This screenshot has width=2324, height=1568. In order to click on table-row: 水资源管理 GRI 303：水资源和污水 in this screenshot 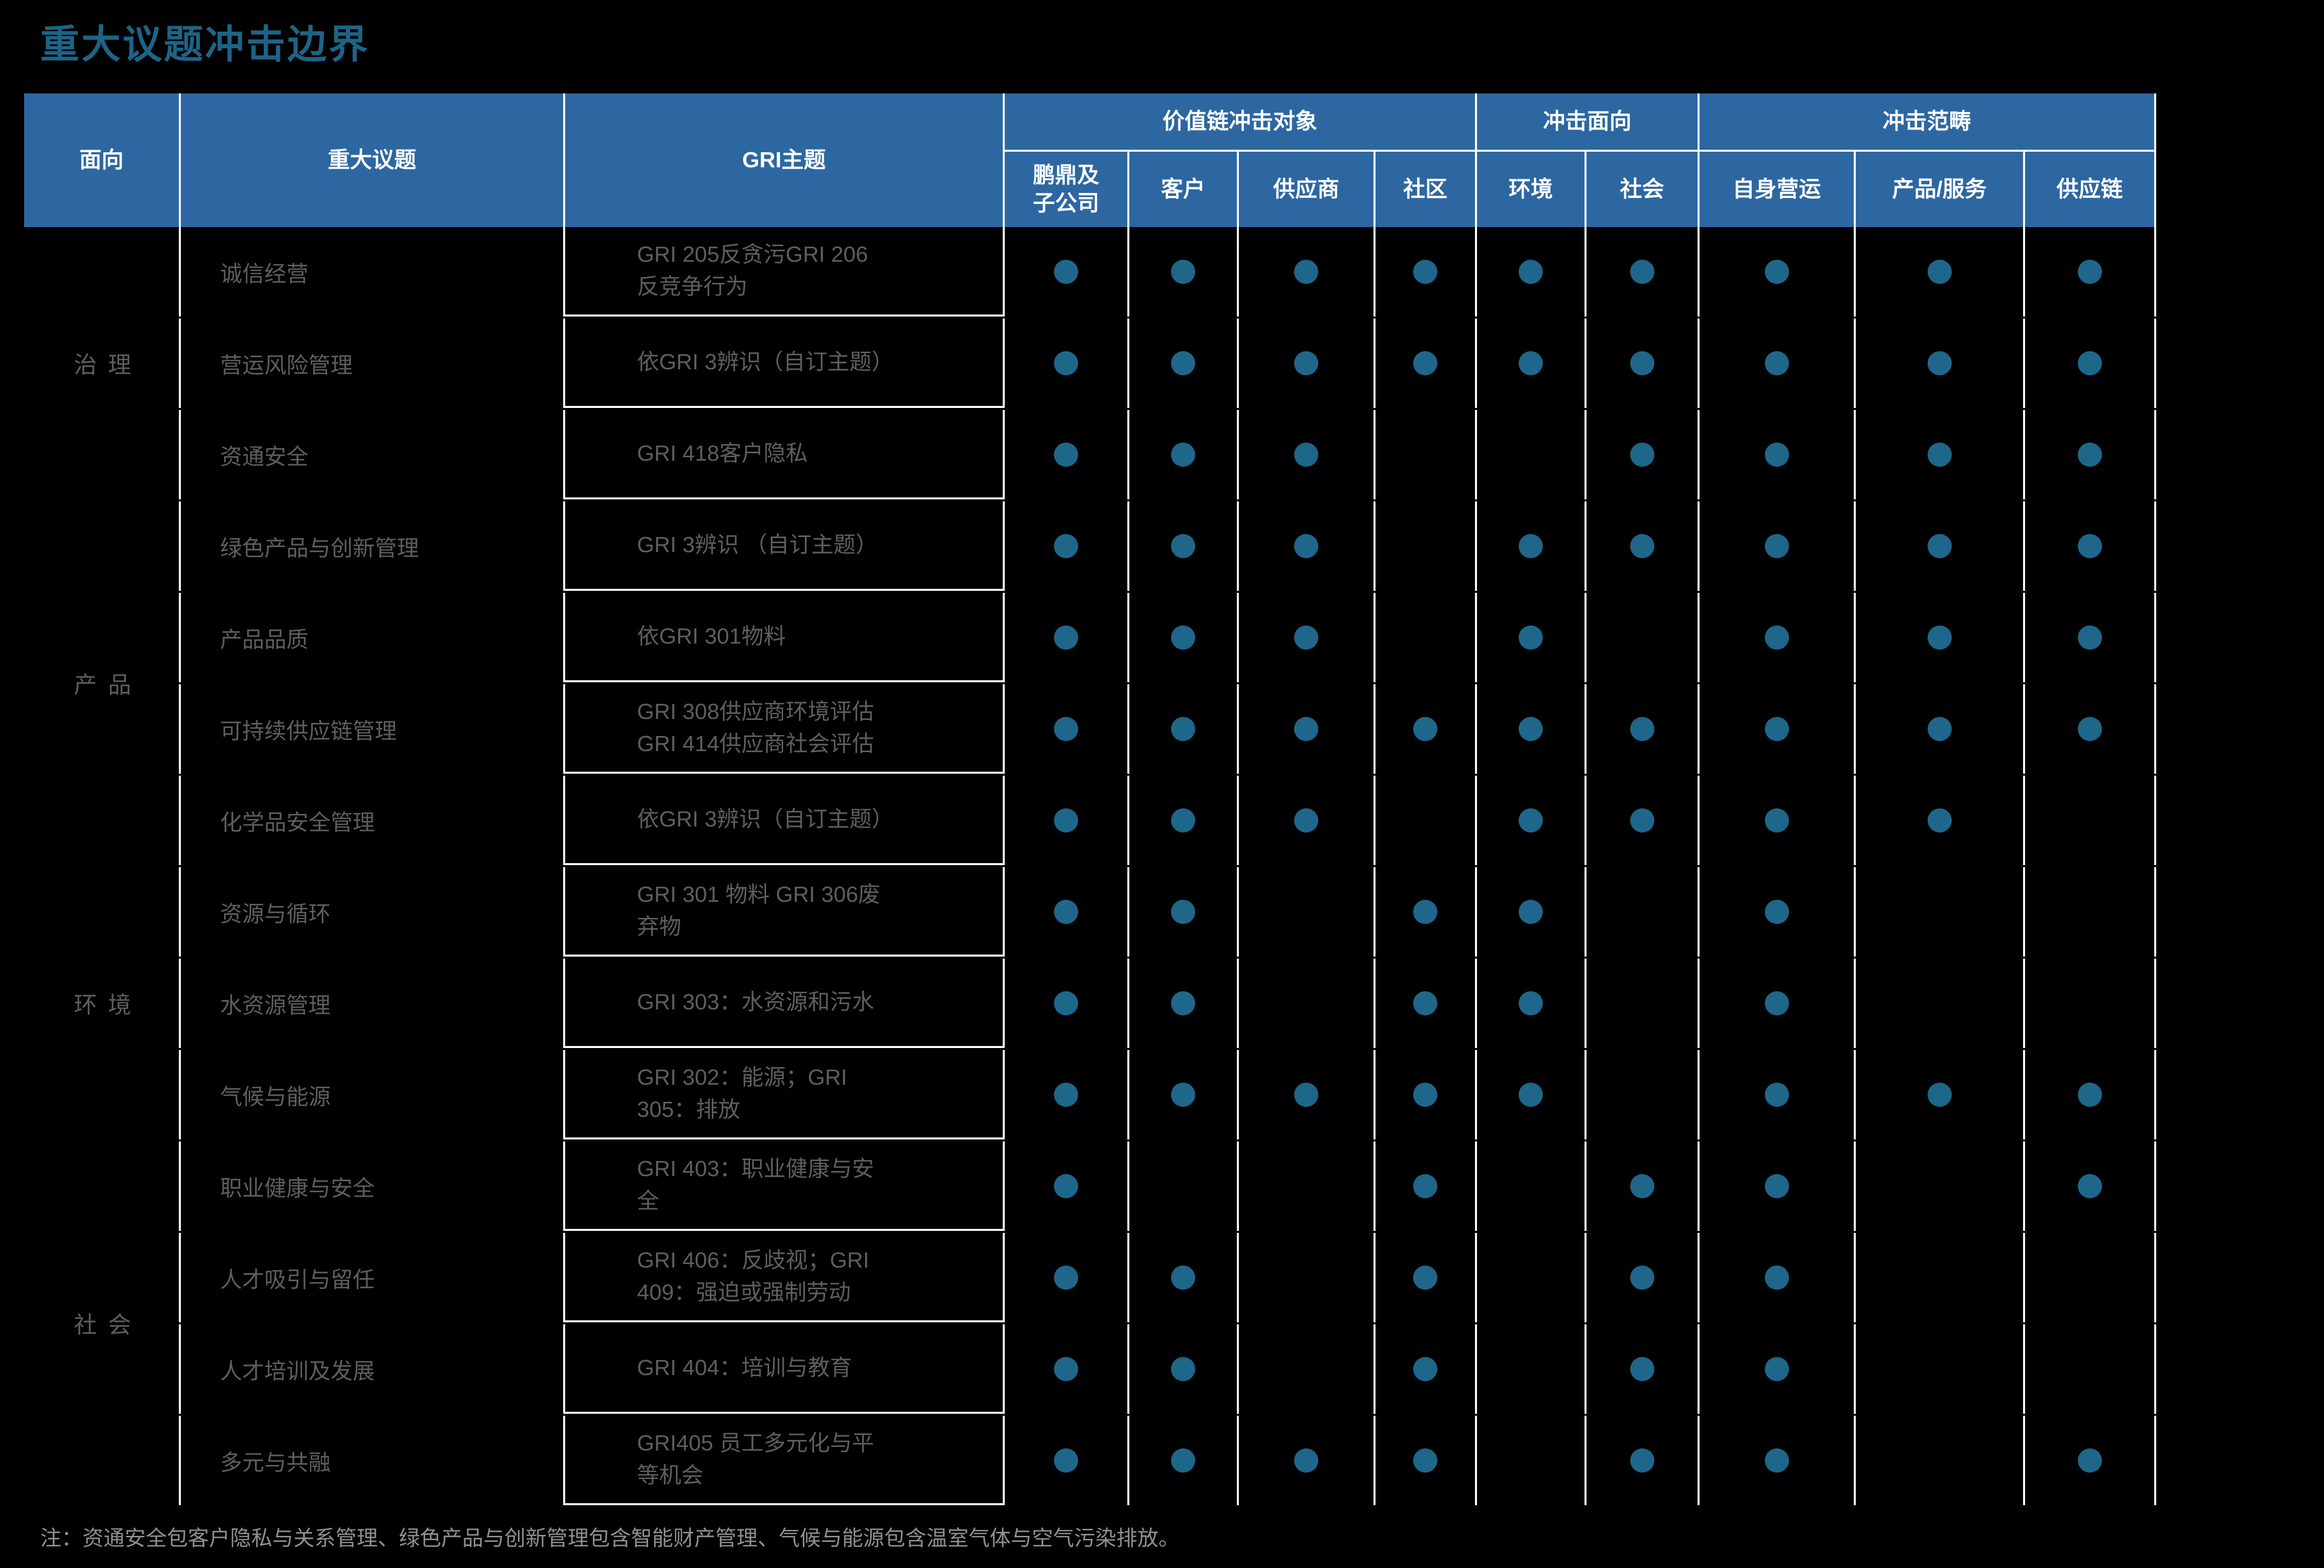, I will do `click(1090, 1003)`.